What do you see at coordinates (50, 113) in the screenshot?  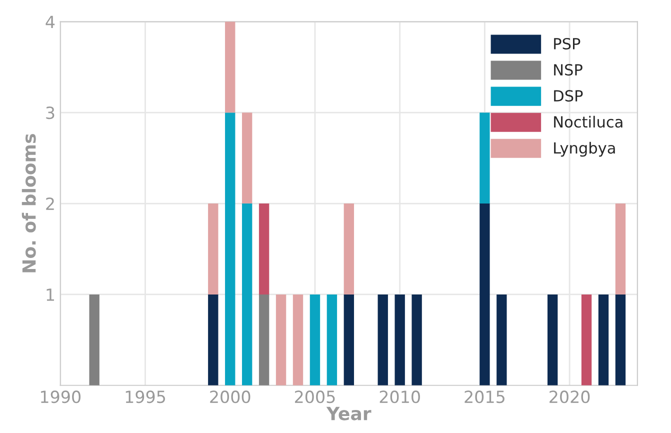 I see `y-tick-label: 3` at bounding box center [50, 113].